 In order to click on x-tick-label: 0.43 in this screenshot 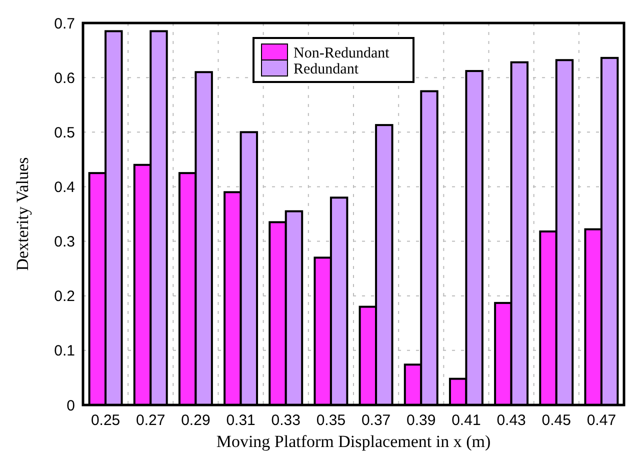, I will do `click(511, 420)`.